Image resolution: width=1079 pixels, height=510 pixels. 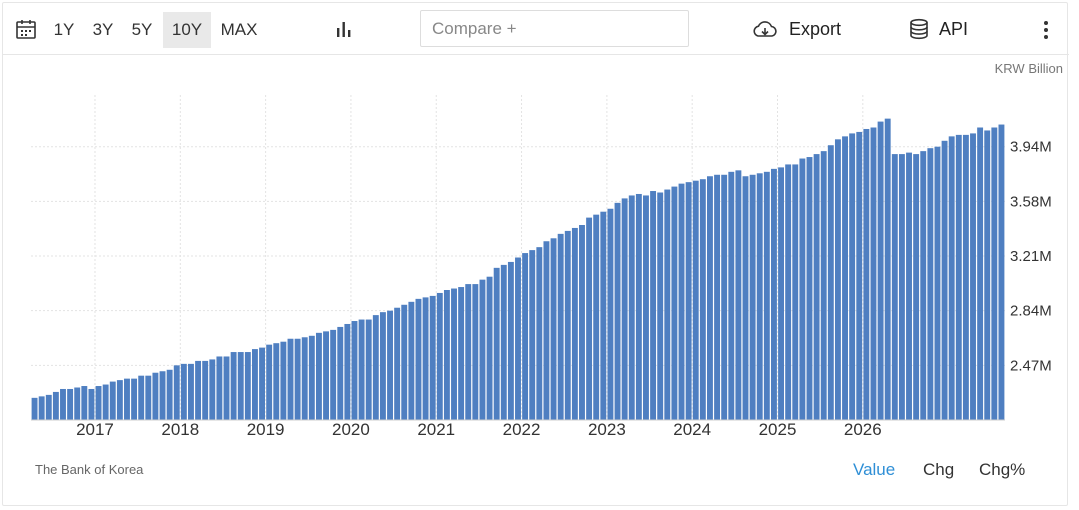 What do you see at coordinates (939, 469) in the screenshot?
I see `mode-chg-button: Chg` at bounding box center [939, 469].